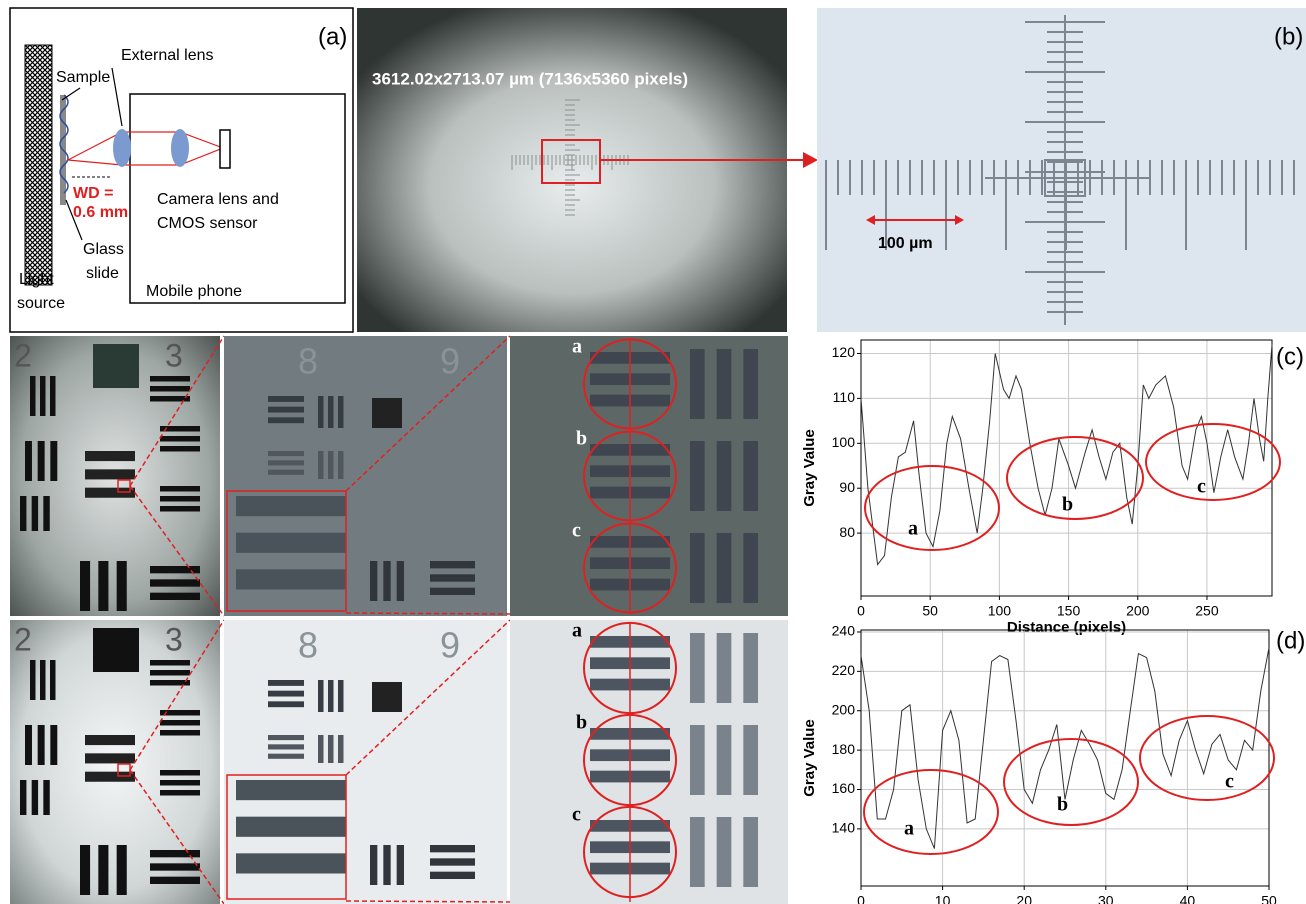 The height and width of the screenshot is (904, 1306). I want to click on label: Light, so click(36, 279).